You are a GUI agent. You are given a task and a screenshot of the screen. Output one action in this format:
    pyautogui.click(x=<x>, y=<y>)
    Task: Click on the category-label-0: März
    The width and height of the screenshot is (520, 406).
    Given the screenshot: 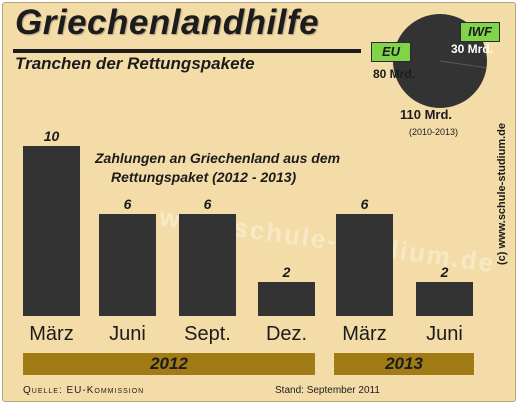 What is the action you would take?
    pyautogui.click(x=51, y=334)
    